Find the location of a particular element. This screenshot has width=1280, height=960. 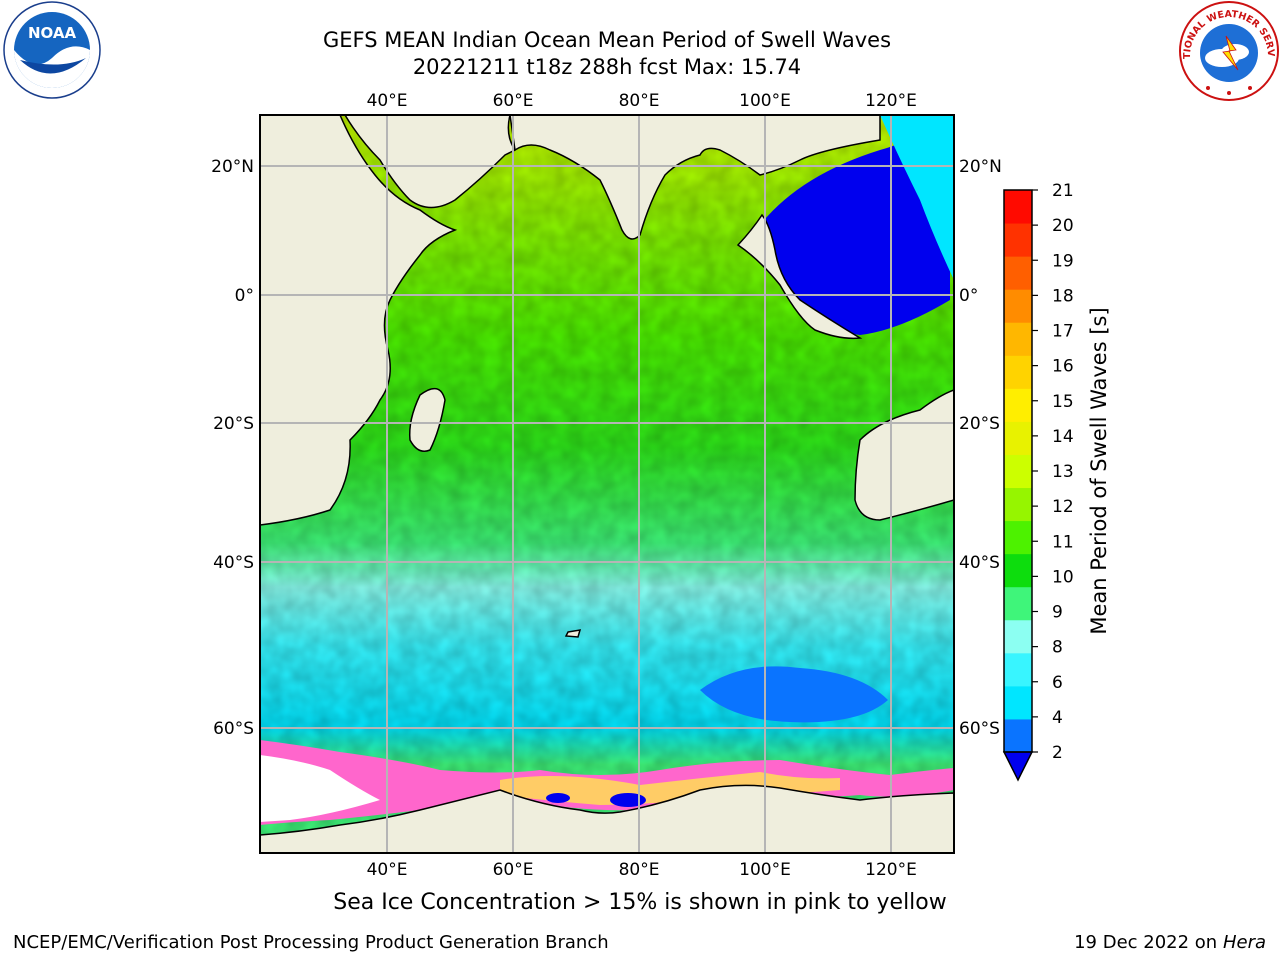

open-ice-area is located at coordinates (320, 788).